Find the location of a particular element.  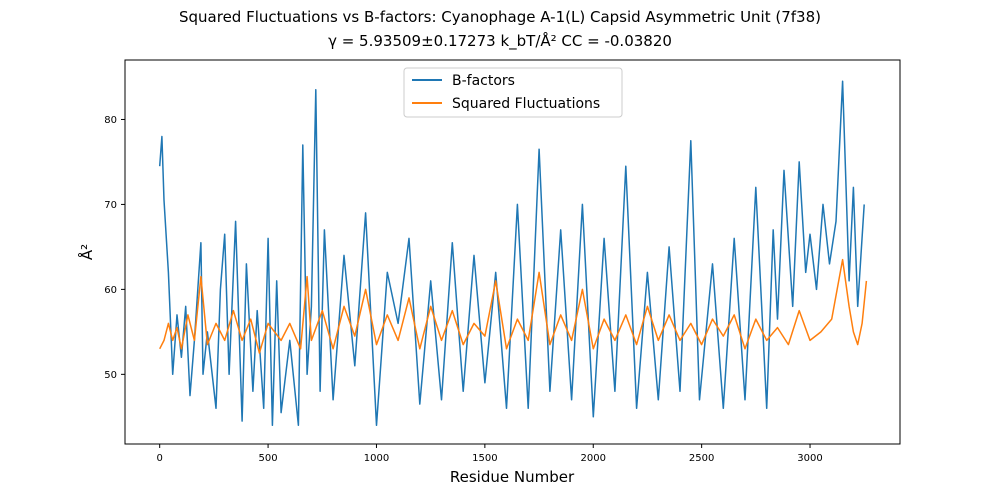

y-tick-label: 60 is located at coordinates (110, 290).